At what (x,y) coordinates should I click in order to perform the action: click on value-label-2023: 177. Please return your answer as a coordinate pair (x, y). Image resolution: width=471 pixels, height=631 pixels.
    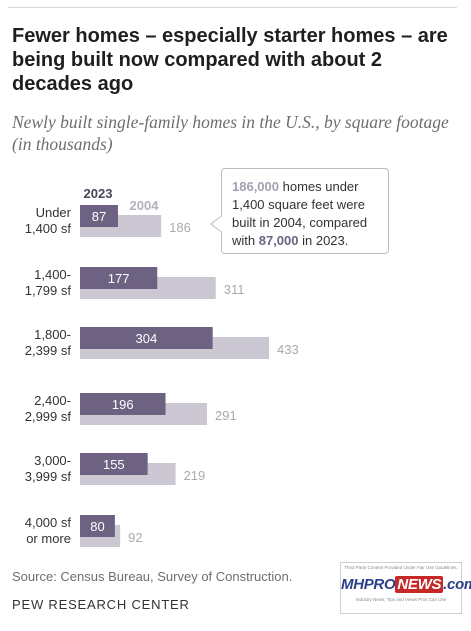
    Looking at the image, I should click on (119, 278).